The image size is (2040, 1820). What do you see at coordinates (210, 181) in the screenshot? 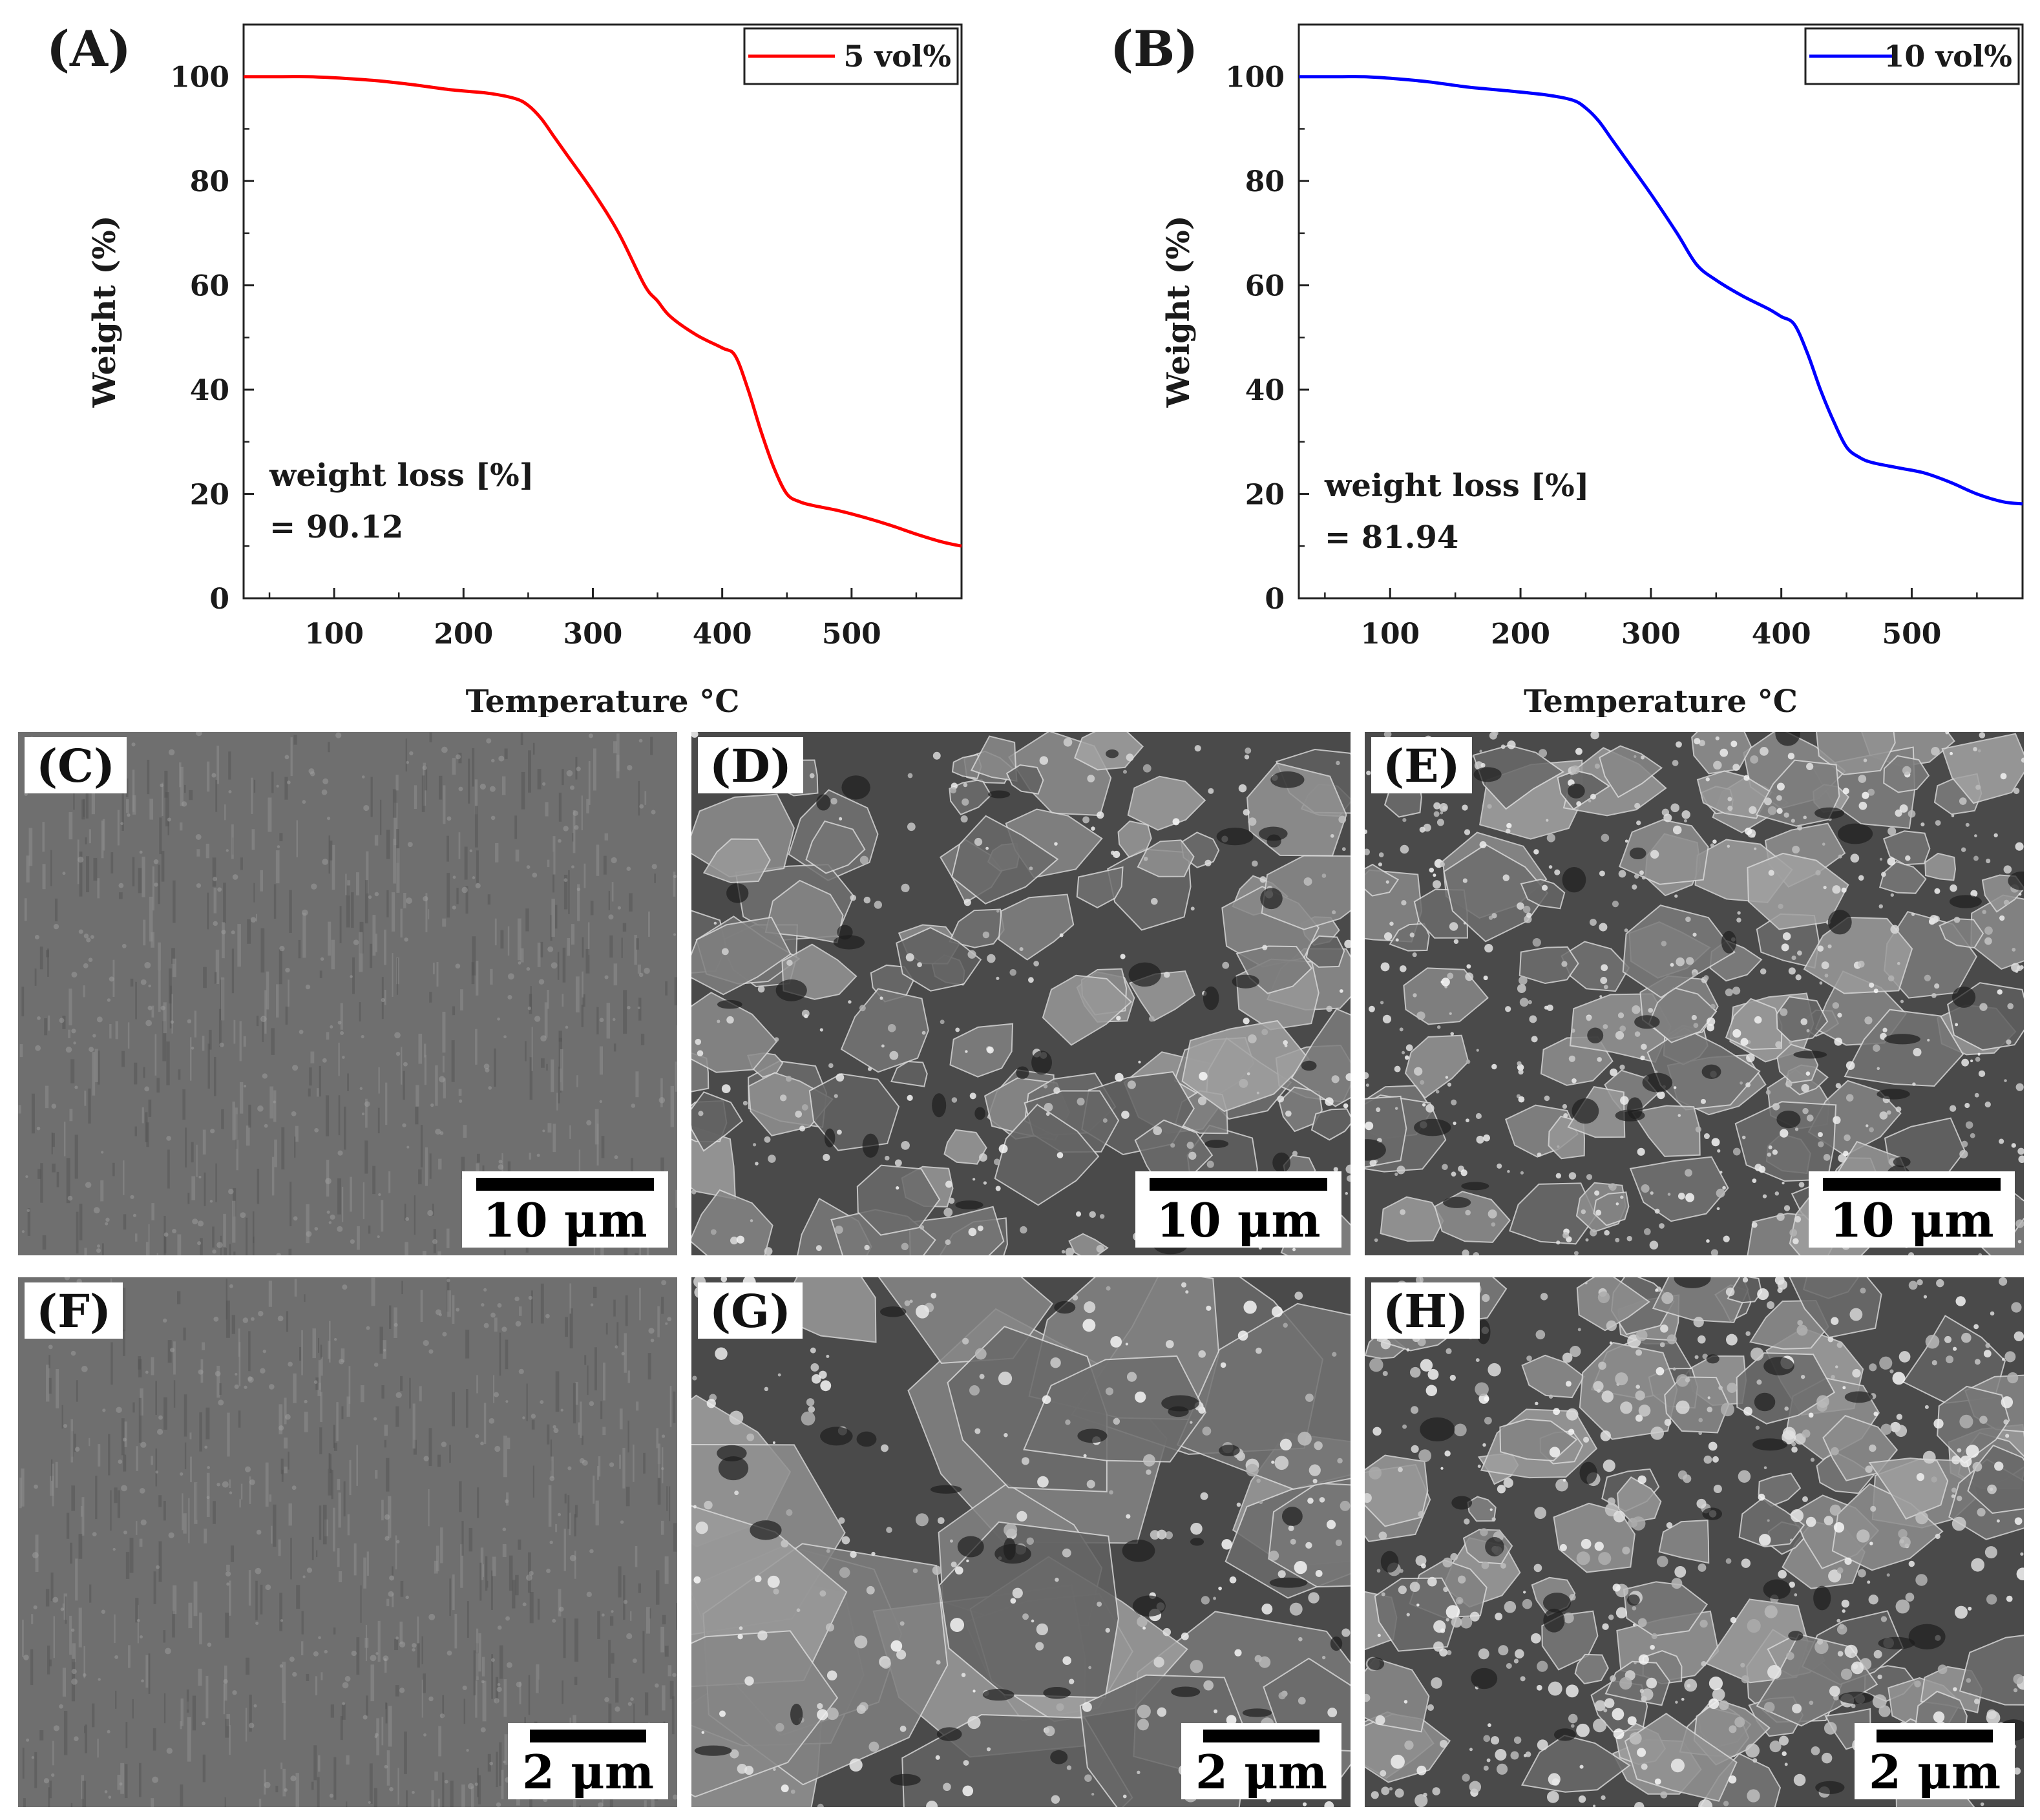
I see `y-tick-label: 80` at bounding box center [210, 181].